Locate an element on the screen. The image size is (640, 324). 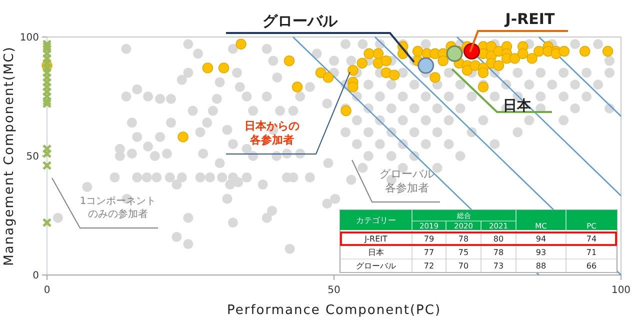
text: 1コンポーネントのみの参加者 is located at coordinates (118, 208).